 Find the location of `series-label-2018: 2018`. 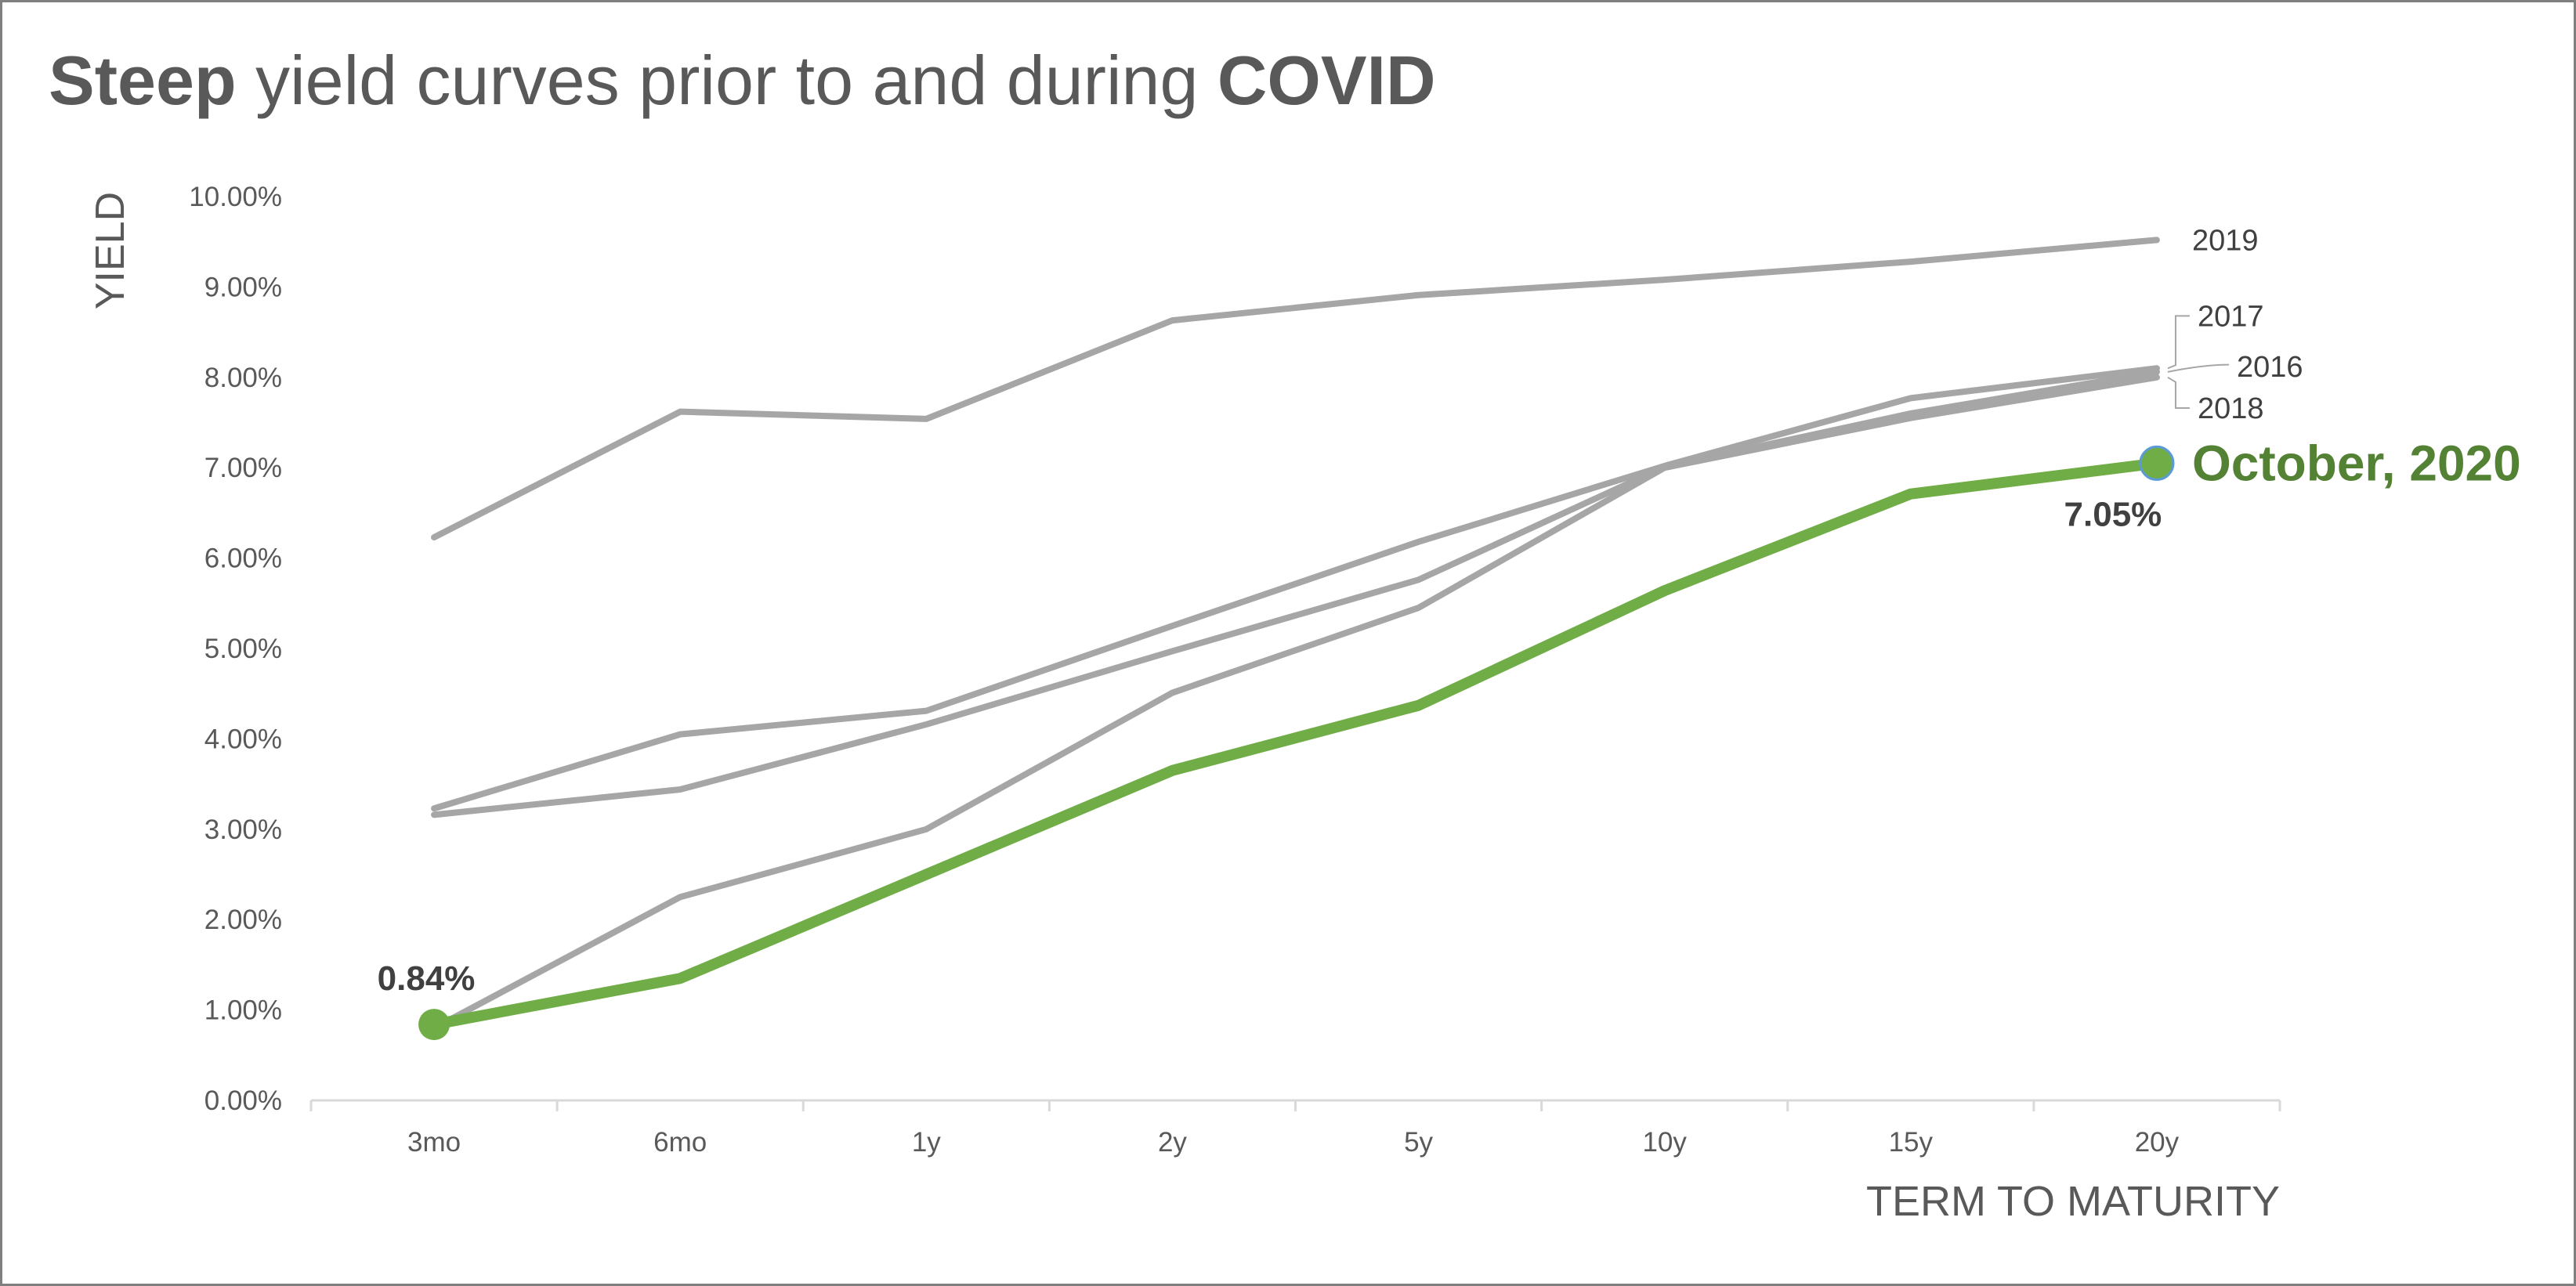

series-label-2018: 2018 is located at coordinates (2231, 408).